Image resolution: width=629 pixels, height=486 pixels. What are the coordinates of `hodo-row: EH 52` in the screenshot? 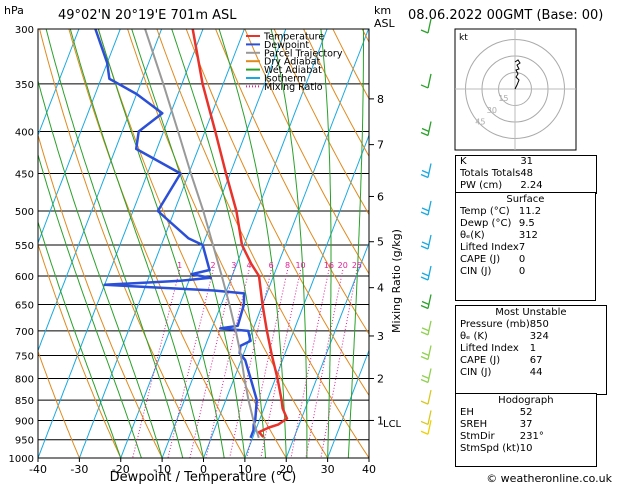 It's located at (526, 413).